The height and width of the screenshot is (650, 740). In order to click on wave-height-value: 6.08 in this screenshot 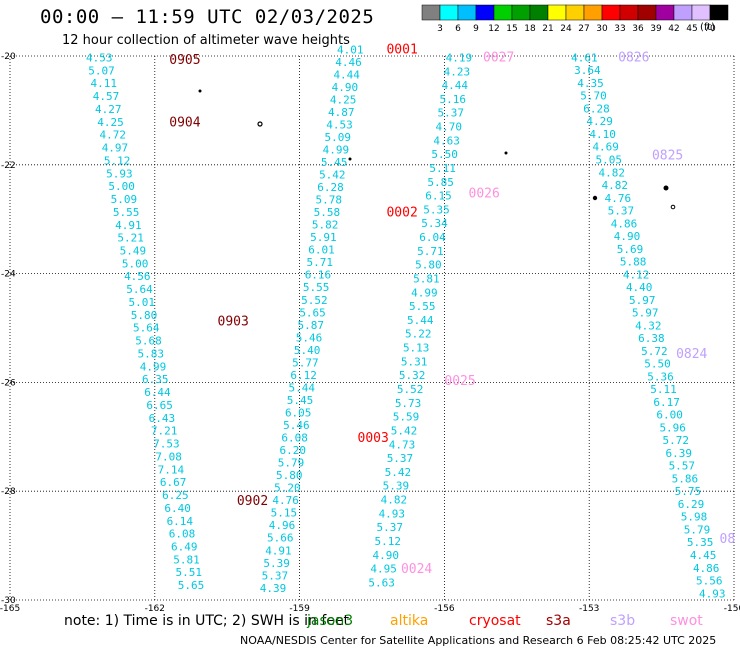, I will do `click(182, 534)`.